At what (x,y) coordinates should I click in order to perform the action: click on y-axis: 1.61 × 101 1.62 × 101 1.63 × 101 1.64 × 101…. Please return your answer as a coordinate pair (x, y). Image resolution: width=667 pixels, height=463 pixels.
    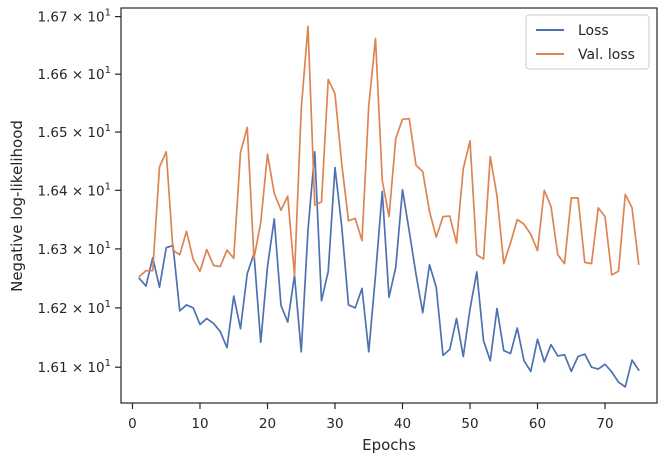
    Looking at the image, I should click on (79, 192).